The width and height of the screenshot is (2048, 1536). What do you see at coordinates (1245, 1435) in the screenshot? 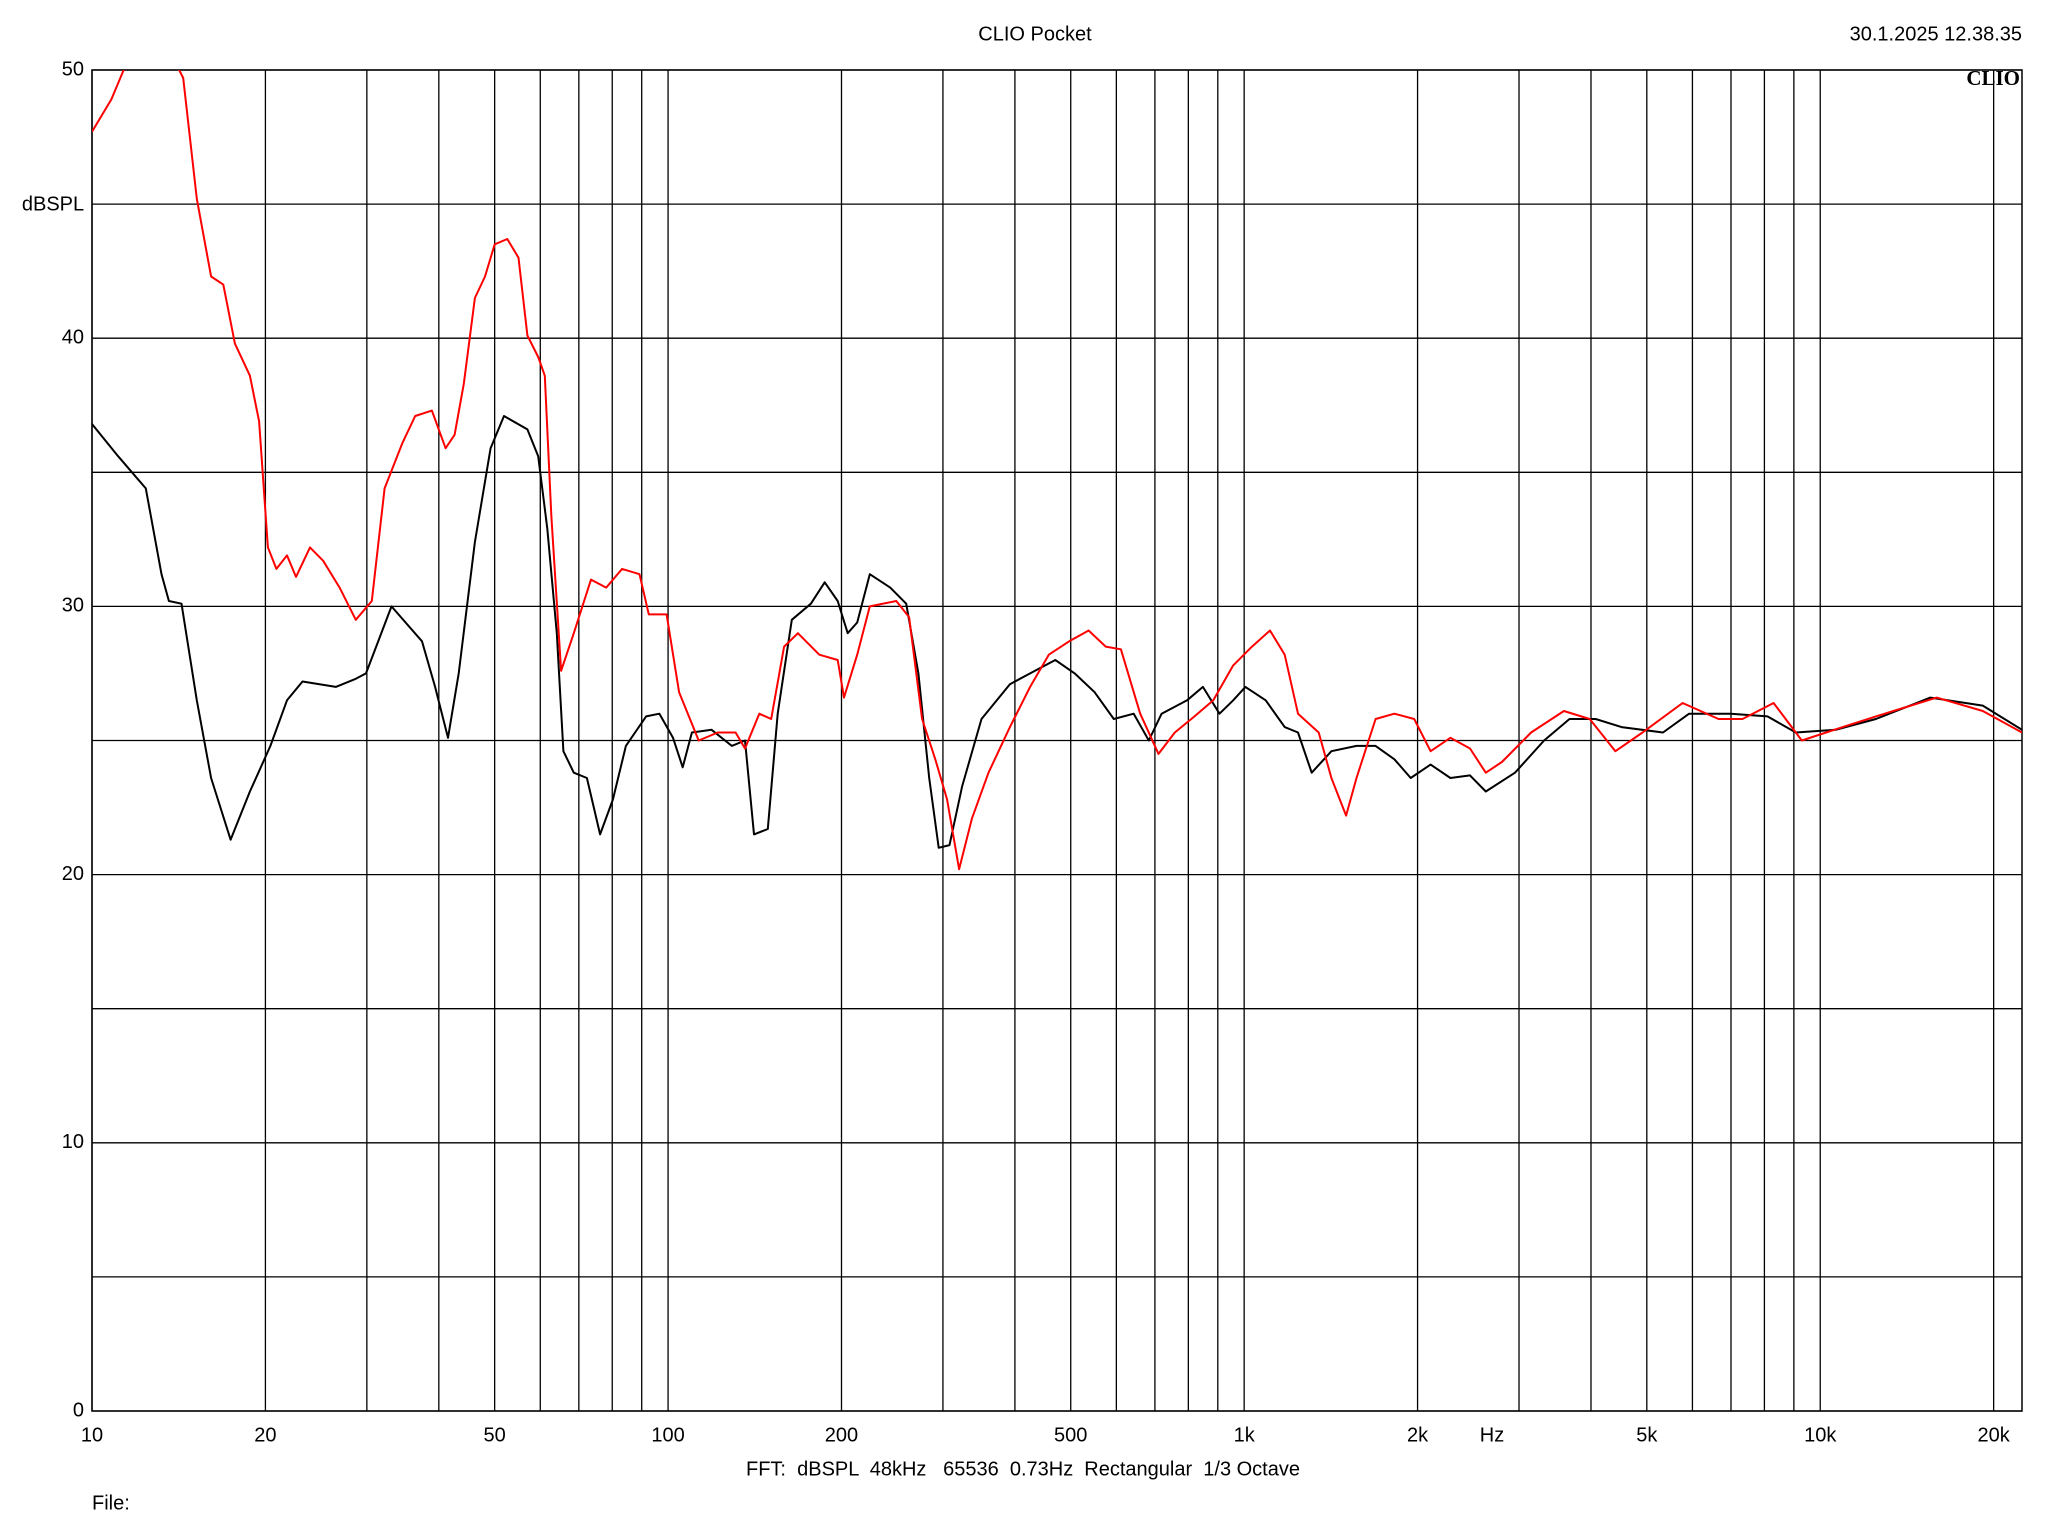
I see `x-tick-label: 1k` at bounding box center [1245, 1435].